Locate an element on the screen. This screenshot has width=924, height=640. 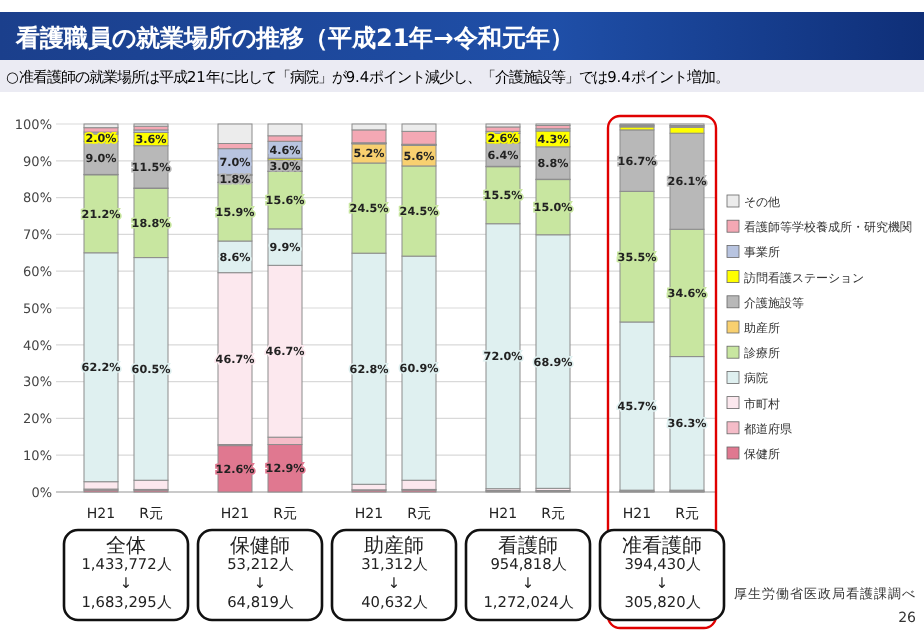
chart-title: 看護職員の就業場所の推移（平成21年→令和元年） is located at coordinates (294, 38).